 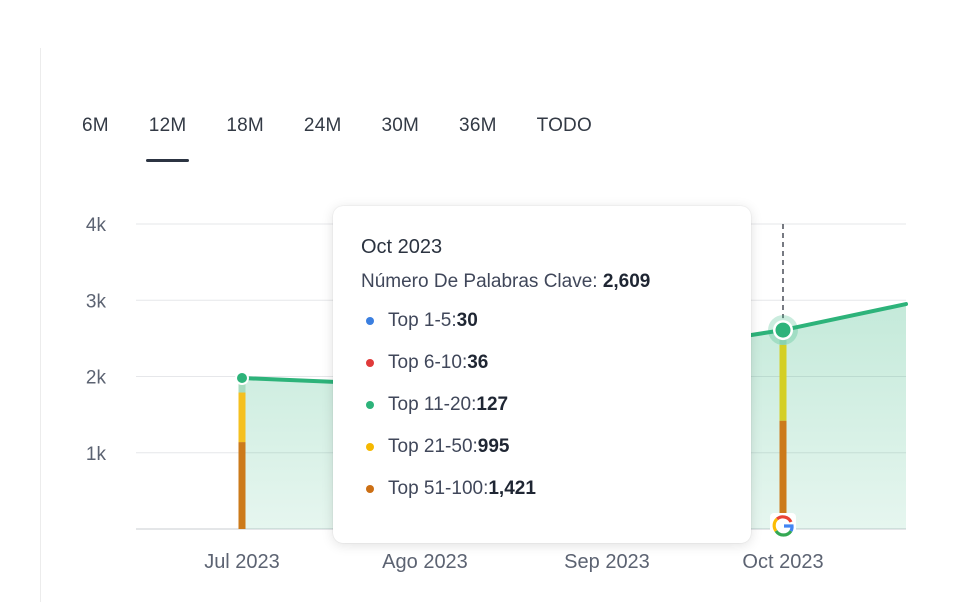 What do you see at coordinates (245, 125) in the screenshot?
I see `tab-18m: 18M` at bounding box center [245, 125].